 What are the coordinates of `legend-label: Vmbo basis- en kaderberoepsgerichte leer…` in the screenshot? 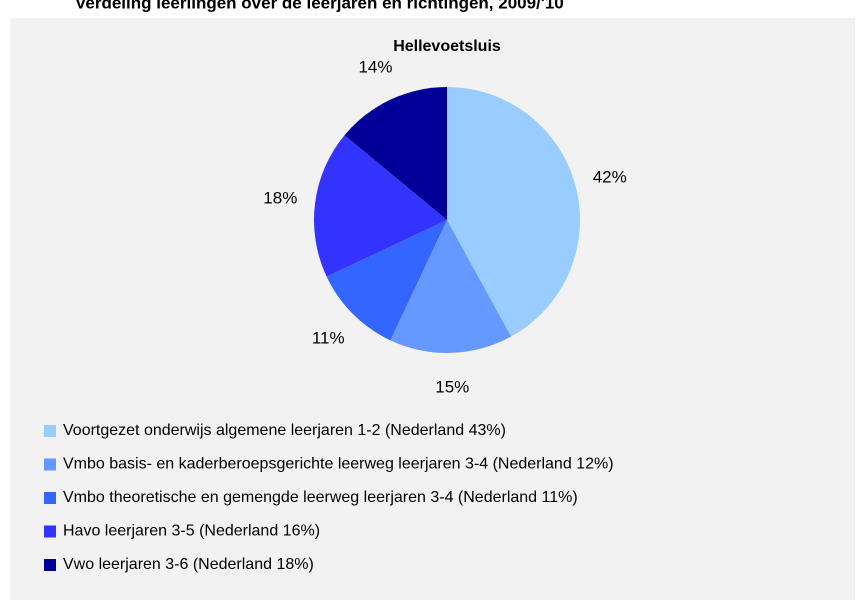 It's located at (338, 464).